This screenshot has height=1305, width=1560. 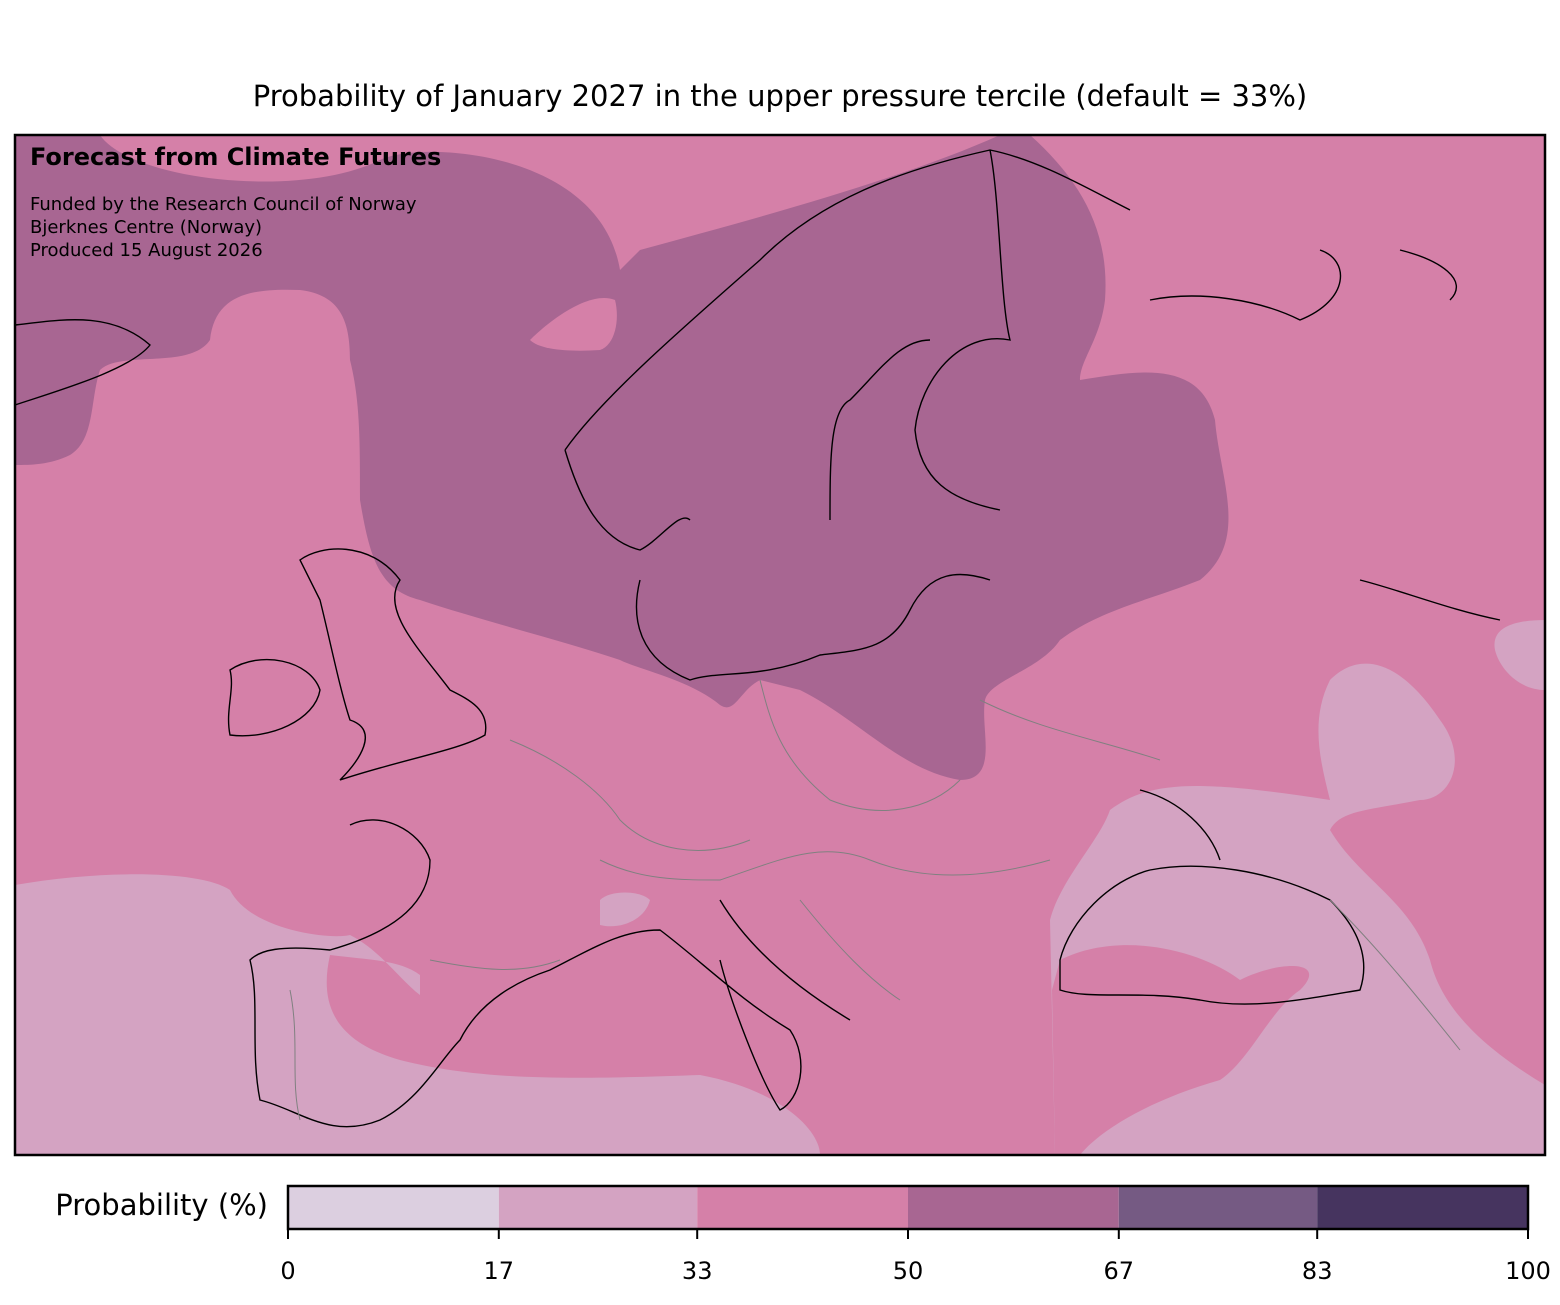 What do you see at coordinates (146, 250) in the screenshot?
I see `annotation-line: Produced 15 August 2026` at bounding box center [146, 250].